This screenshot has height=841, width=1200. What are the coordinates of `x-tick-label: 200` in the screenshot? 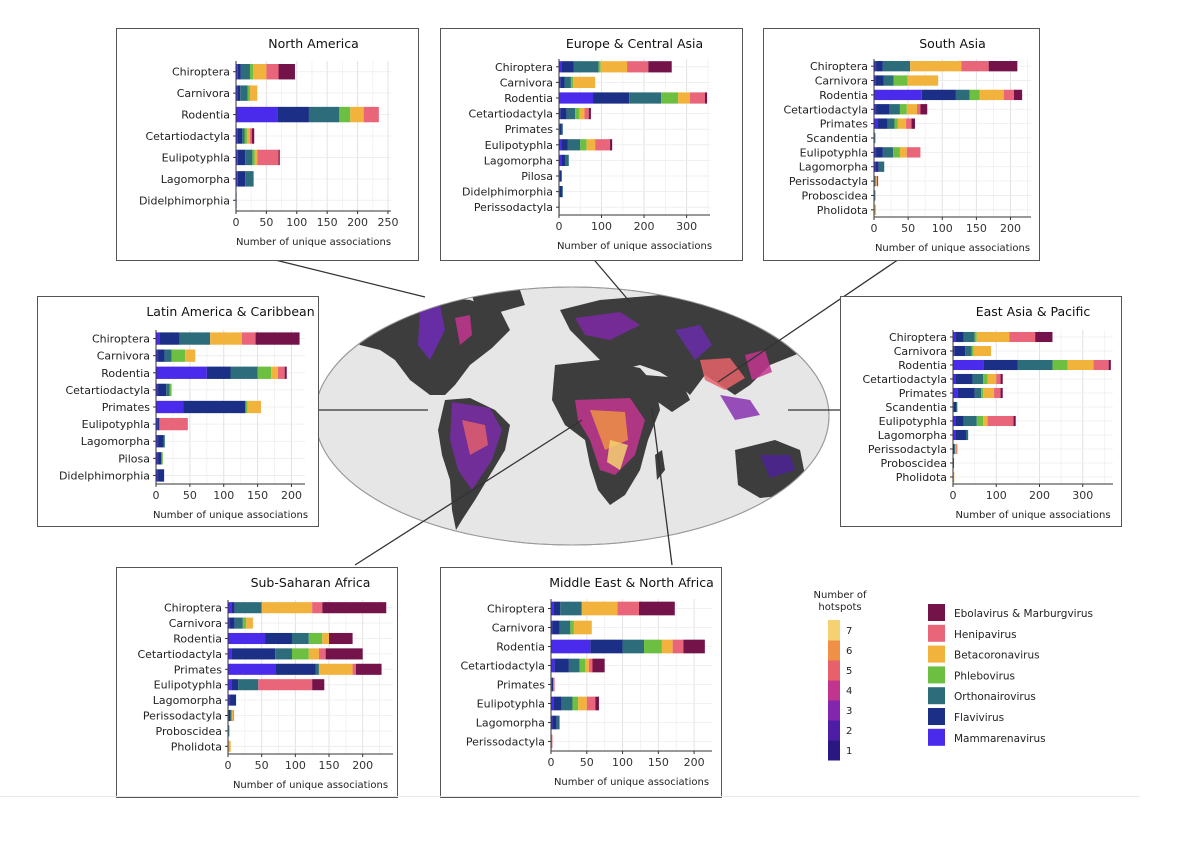 It's located at (291, 495).